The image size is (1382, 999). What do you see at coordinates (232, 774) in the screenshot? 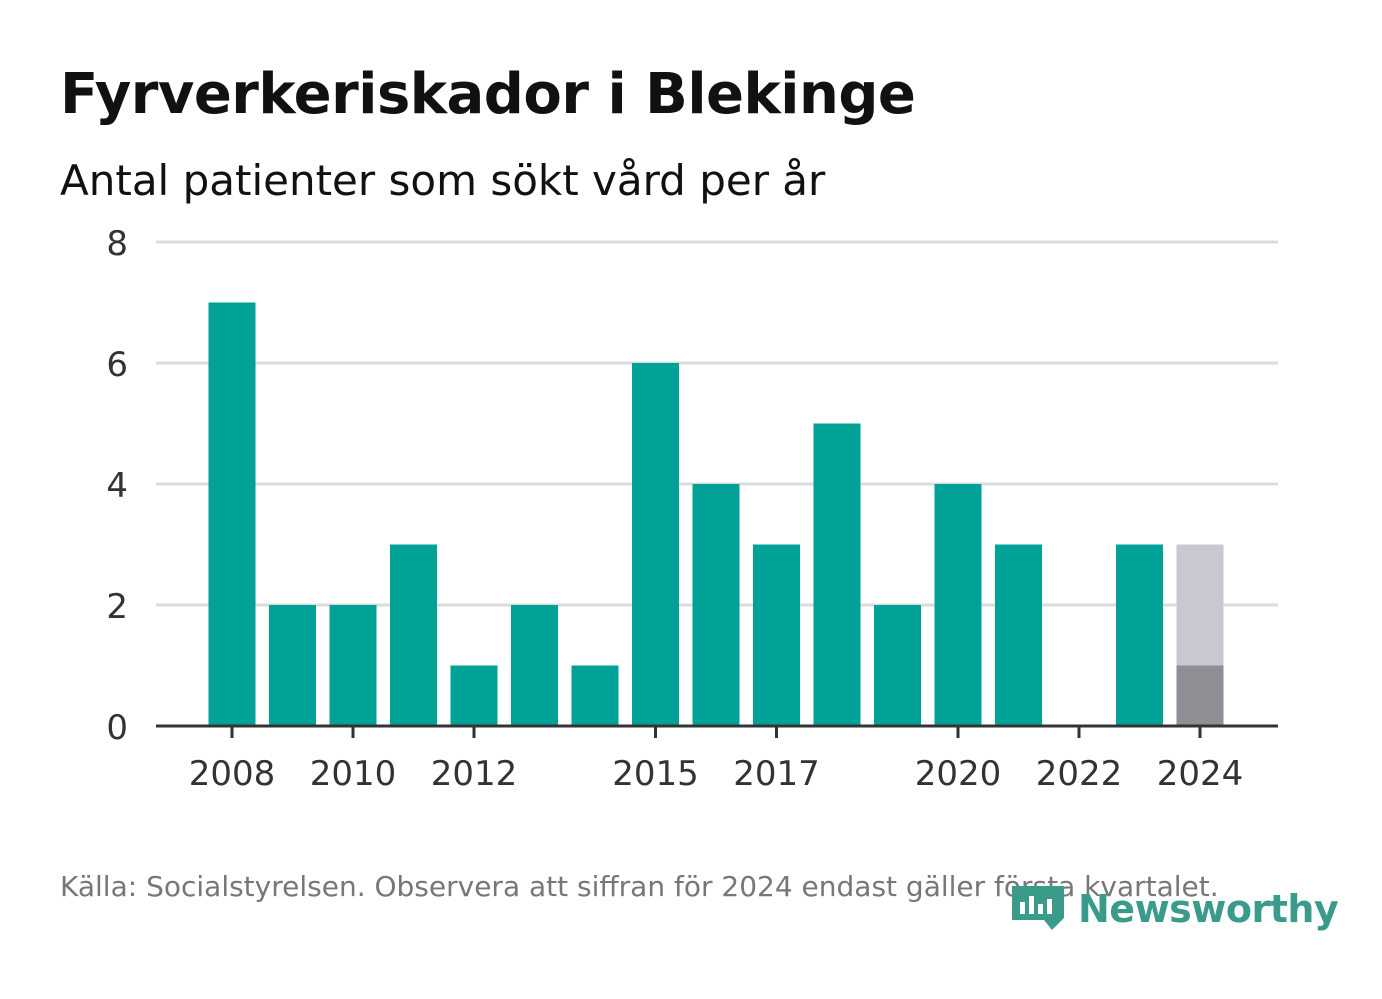
I see `x-tick-label: 2008` at bounding box center [232, 774].